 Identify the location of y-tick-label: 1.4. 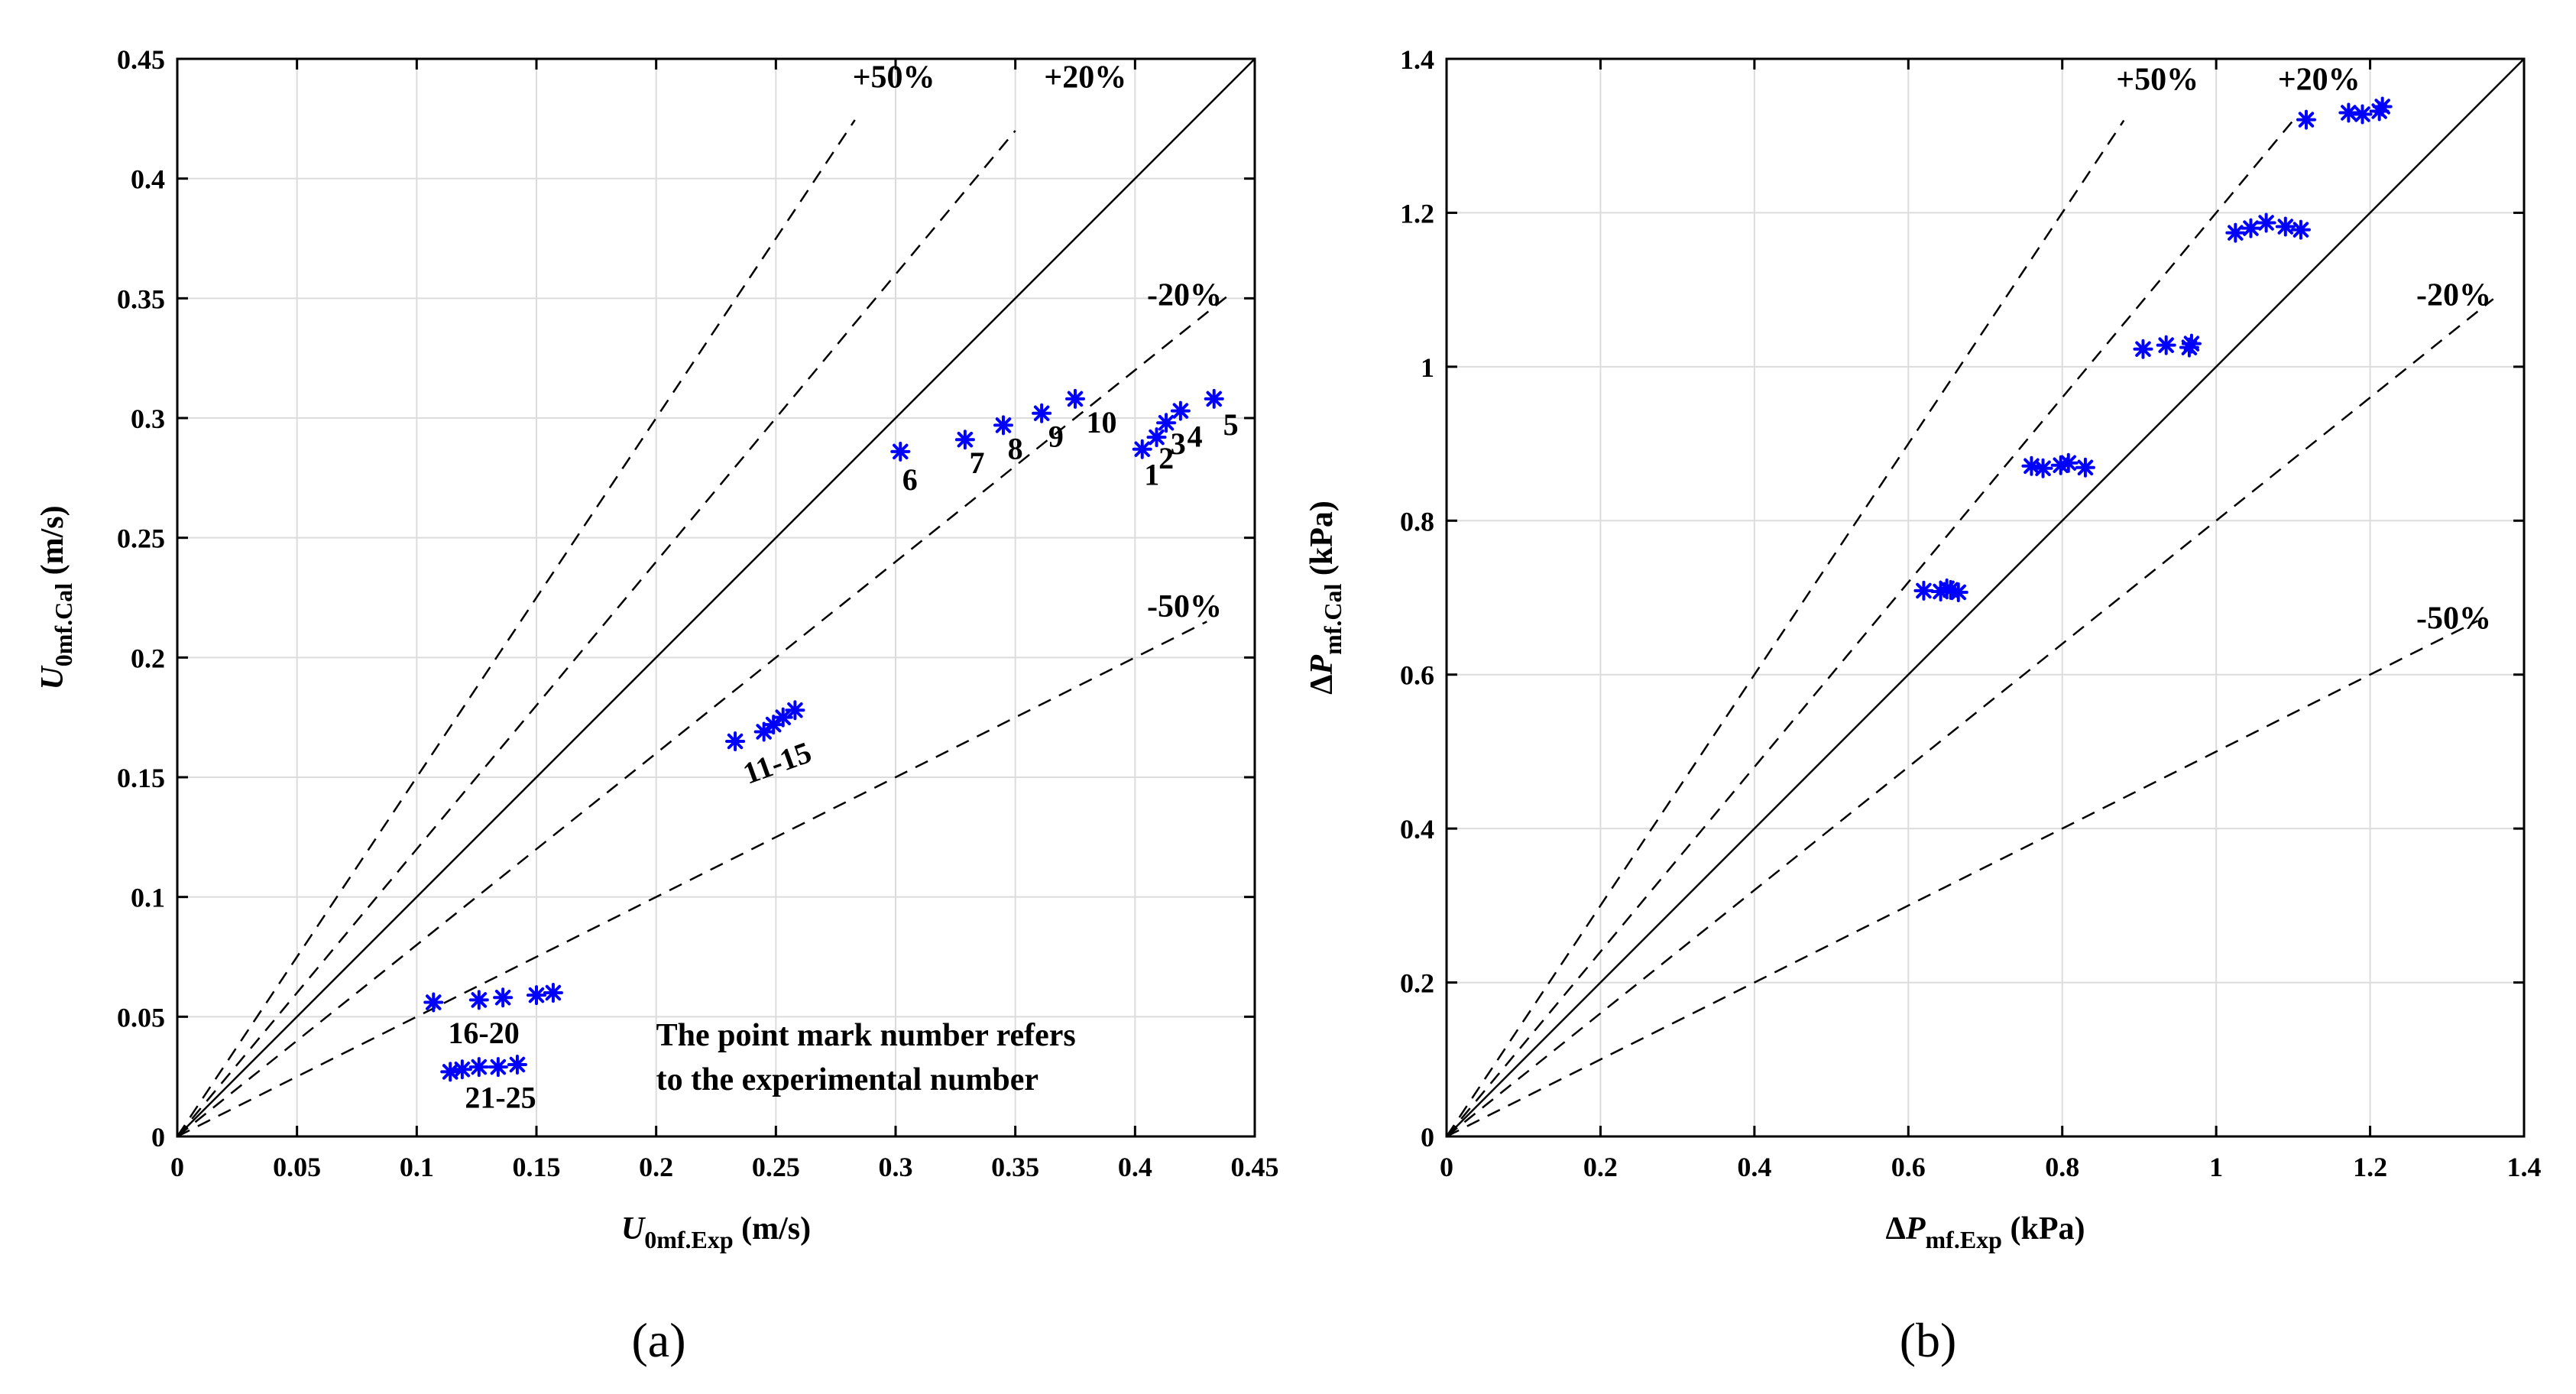
(1417, 59).